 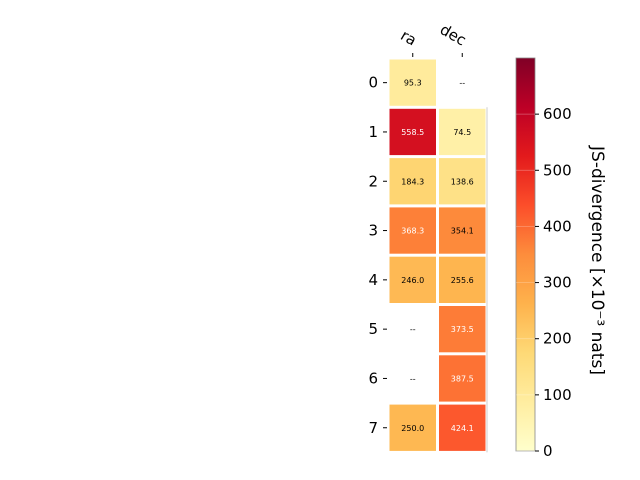 I want to click on colorbar-tick-label: 500, so click(x=557, y=170).